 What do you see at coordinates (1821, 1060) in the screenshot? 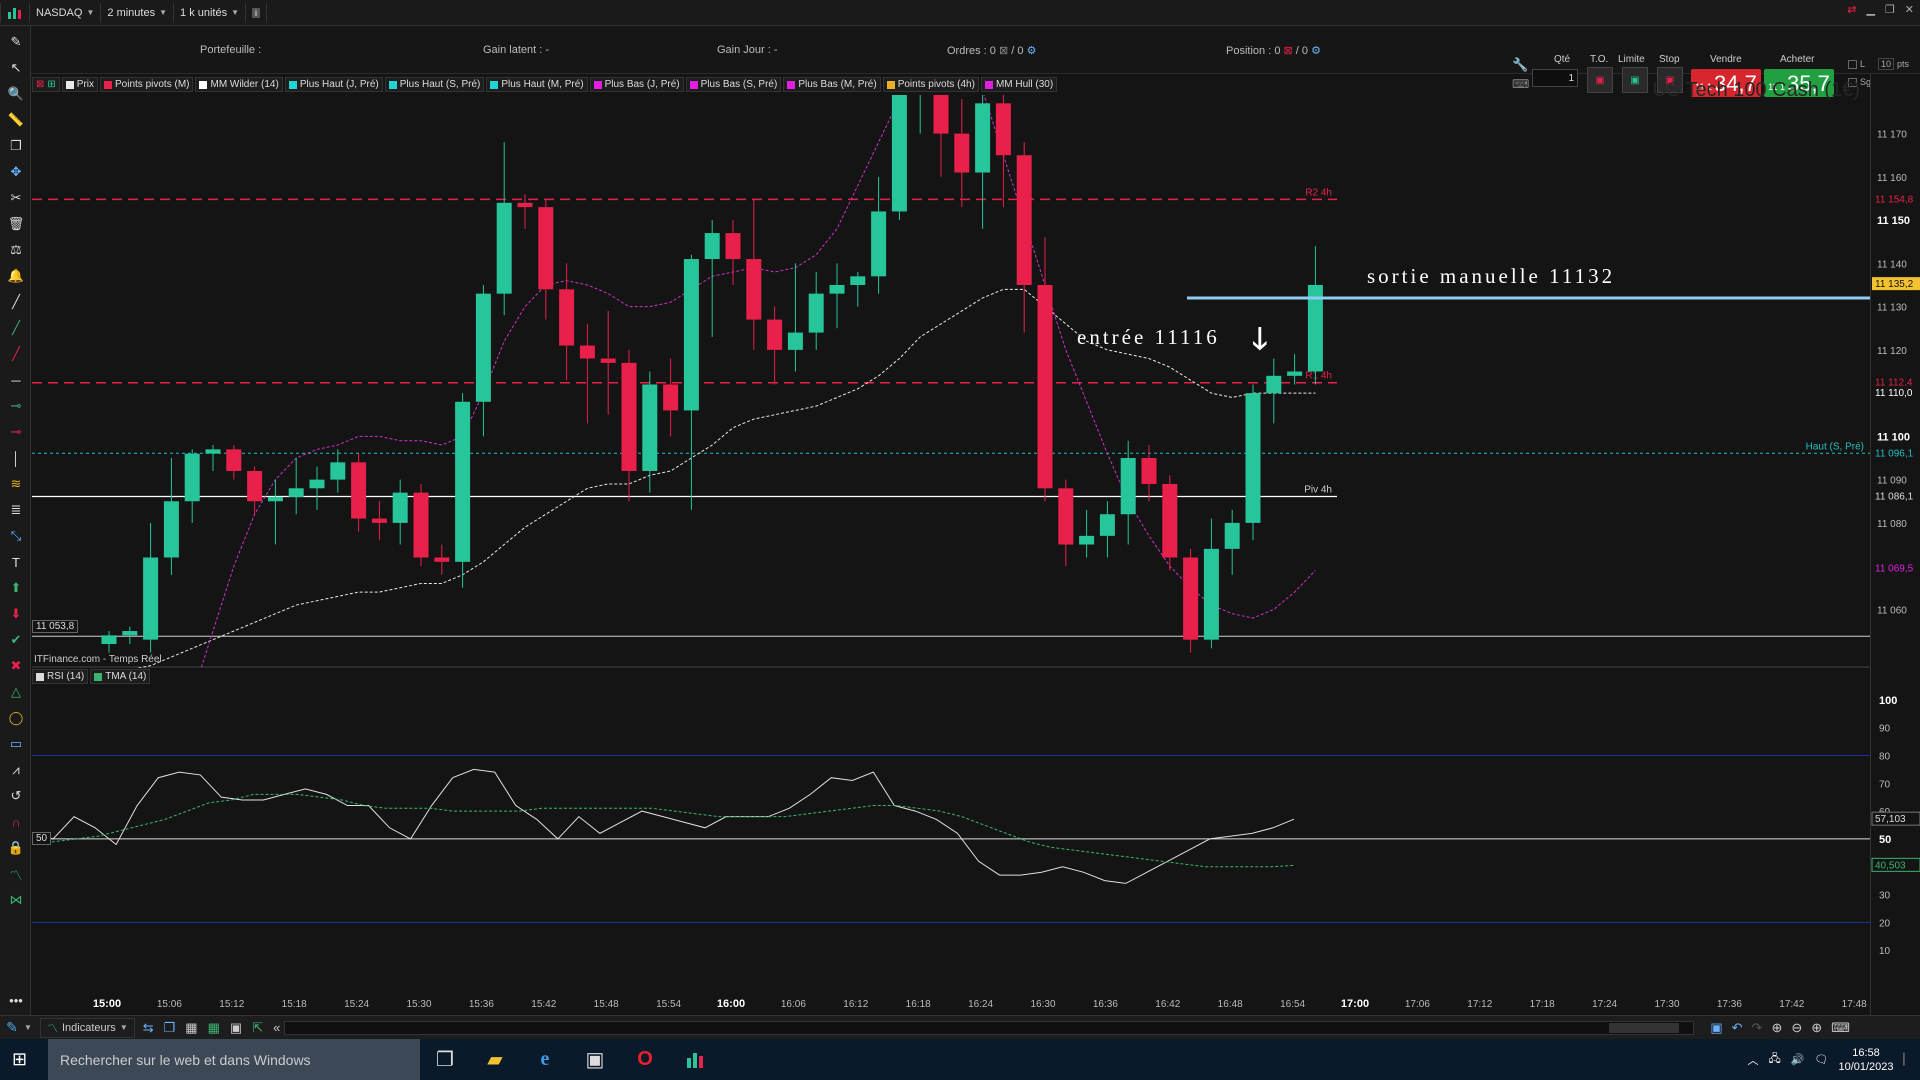
I see `notification-icon: 🗨` at bounding box center [1821, 1060].